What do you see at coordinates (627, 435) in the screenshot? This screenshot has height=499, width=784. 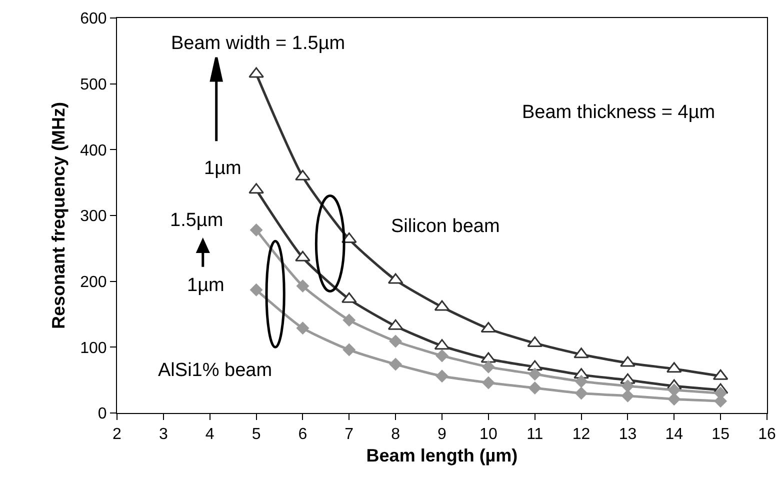 I see `x-tick-label: 13` at bounding box center [627, 435].